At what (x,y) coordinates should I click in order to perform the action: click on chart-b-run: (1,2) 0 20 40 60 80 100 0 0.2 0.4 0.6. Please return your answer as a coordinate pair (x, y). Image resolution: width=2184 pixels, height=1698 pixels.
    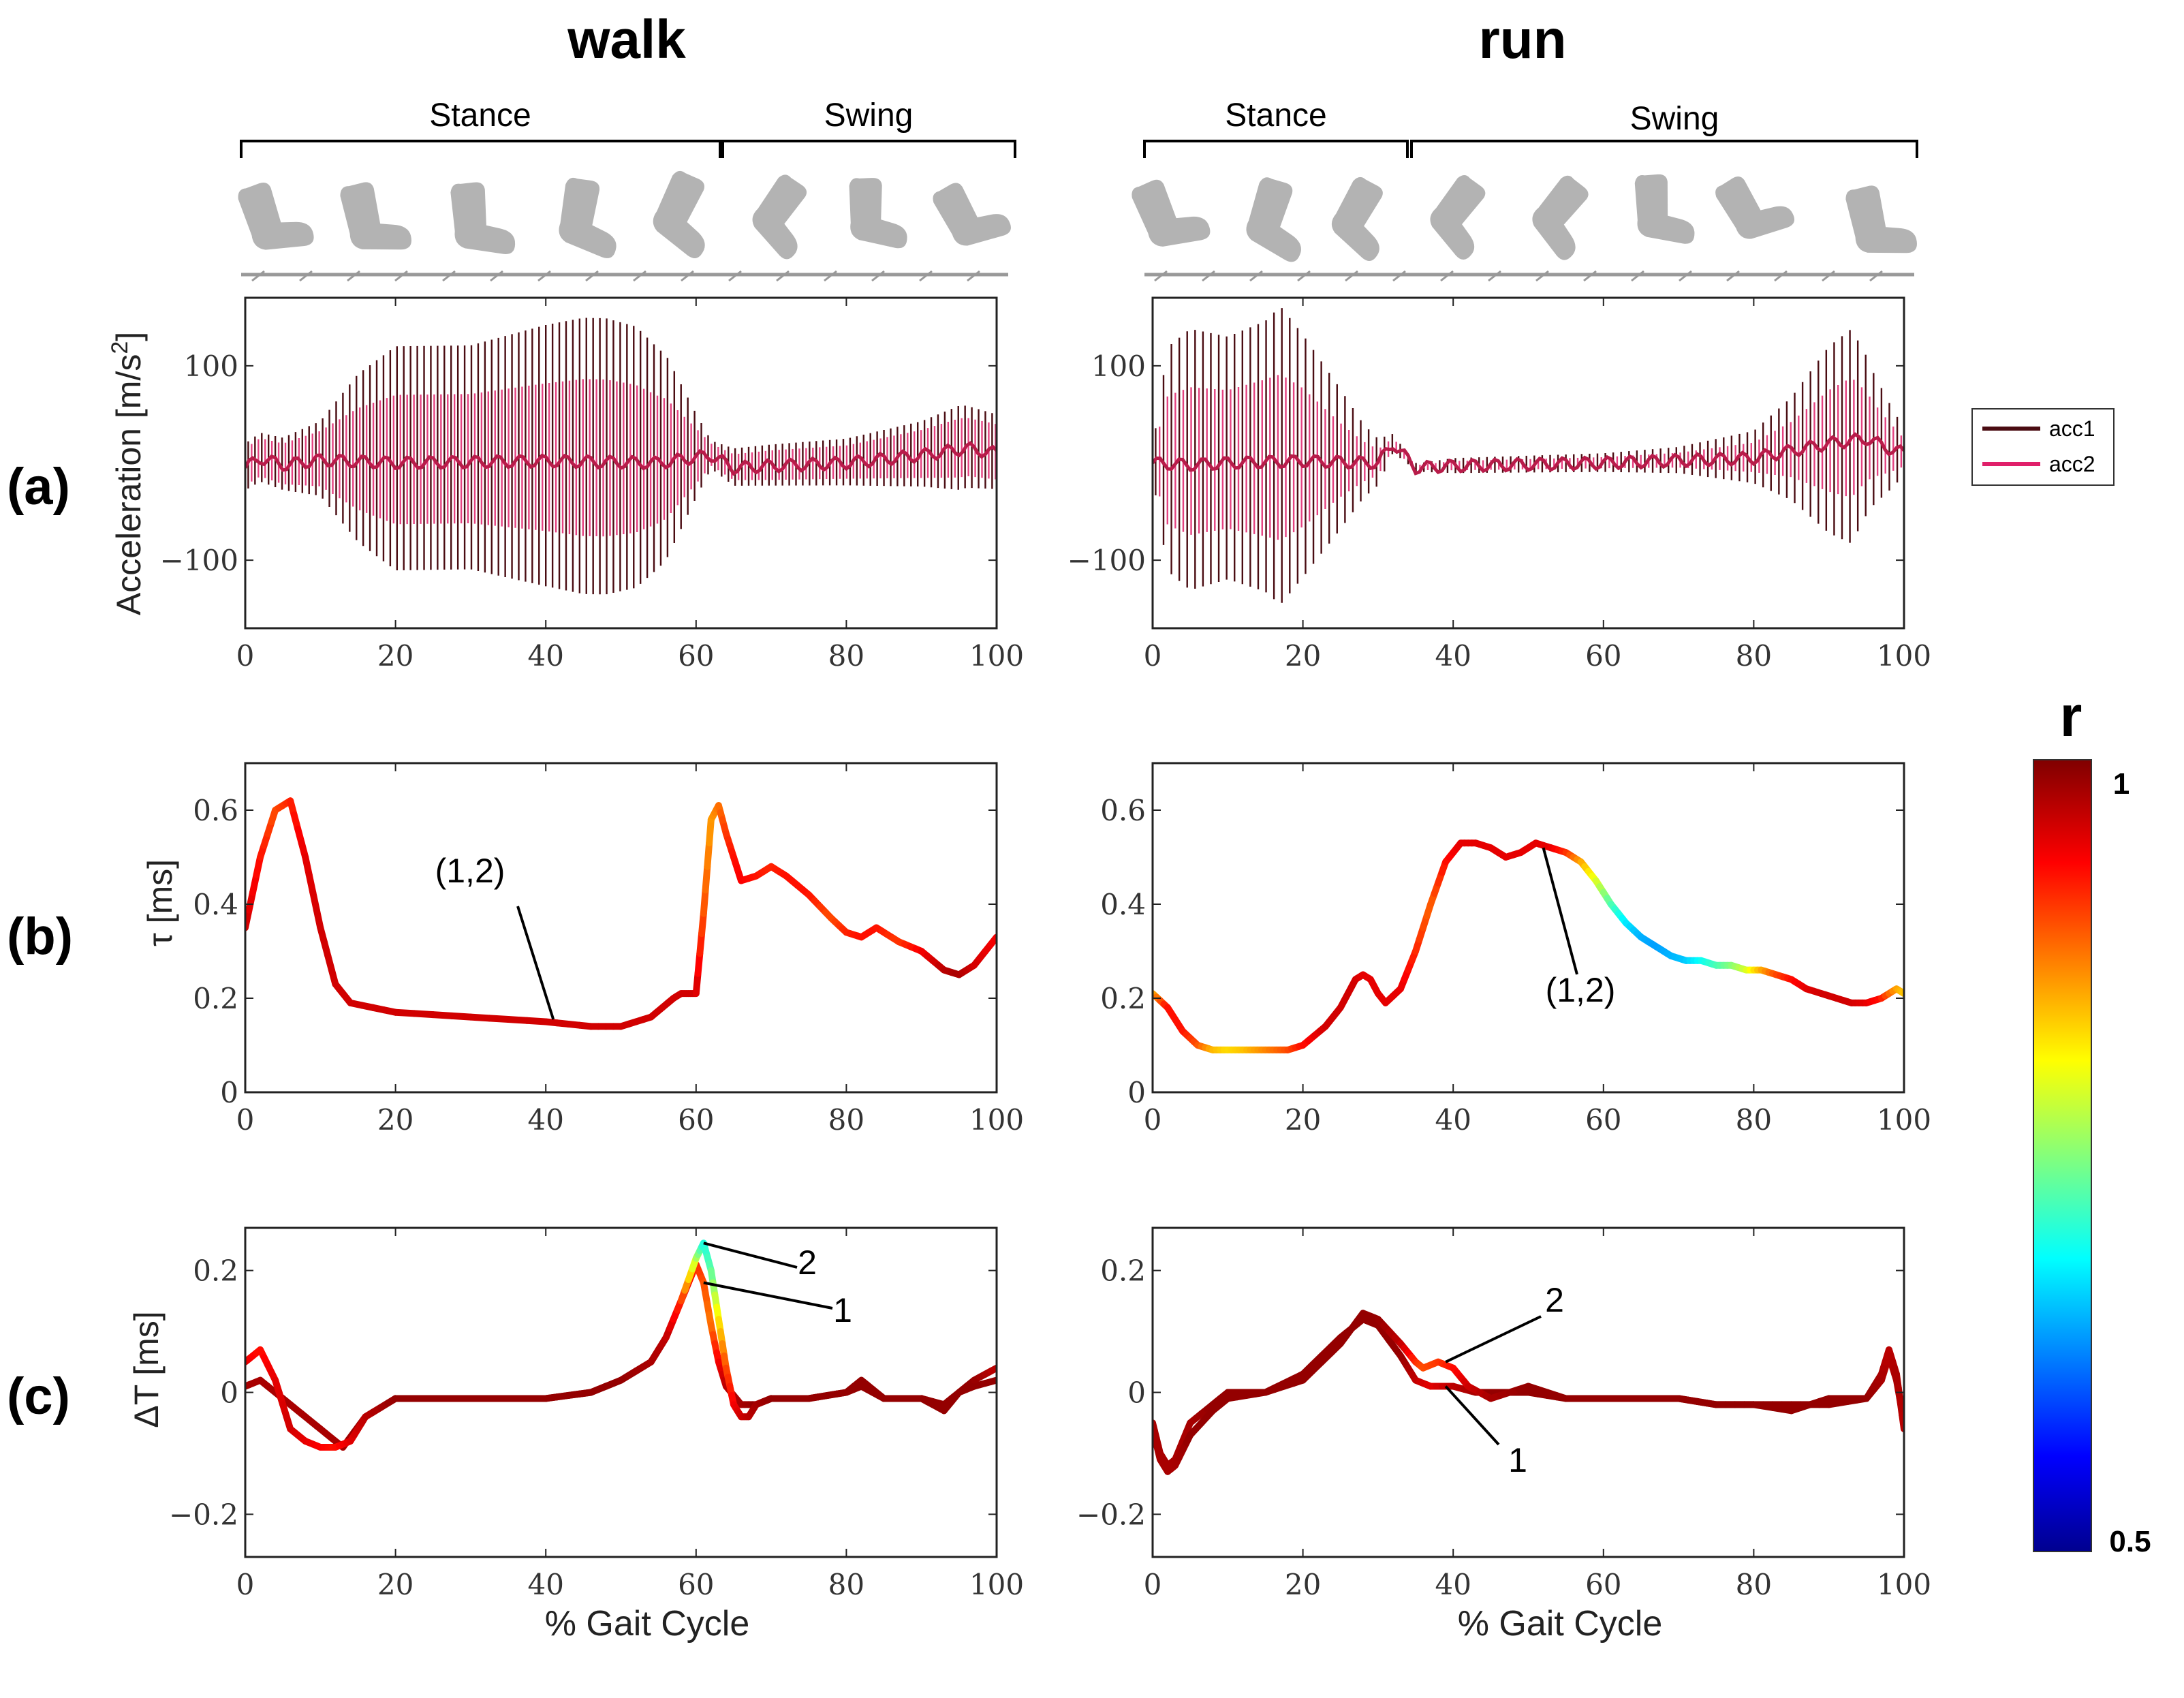
    Looking at the image, I should click on (1515, 949).